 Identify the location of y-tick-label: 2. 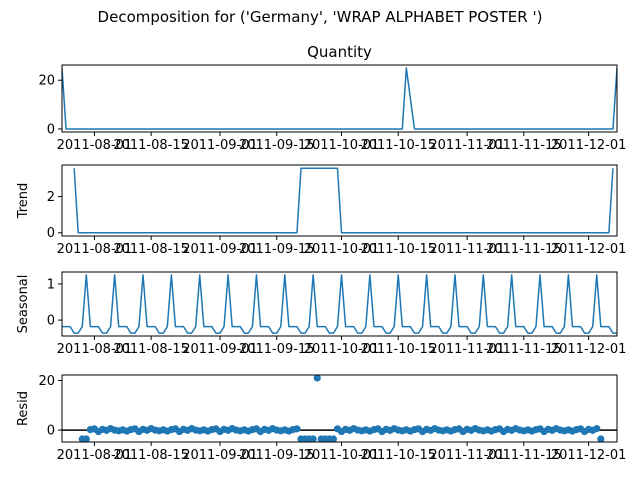
(51, 197).